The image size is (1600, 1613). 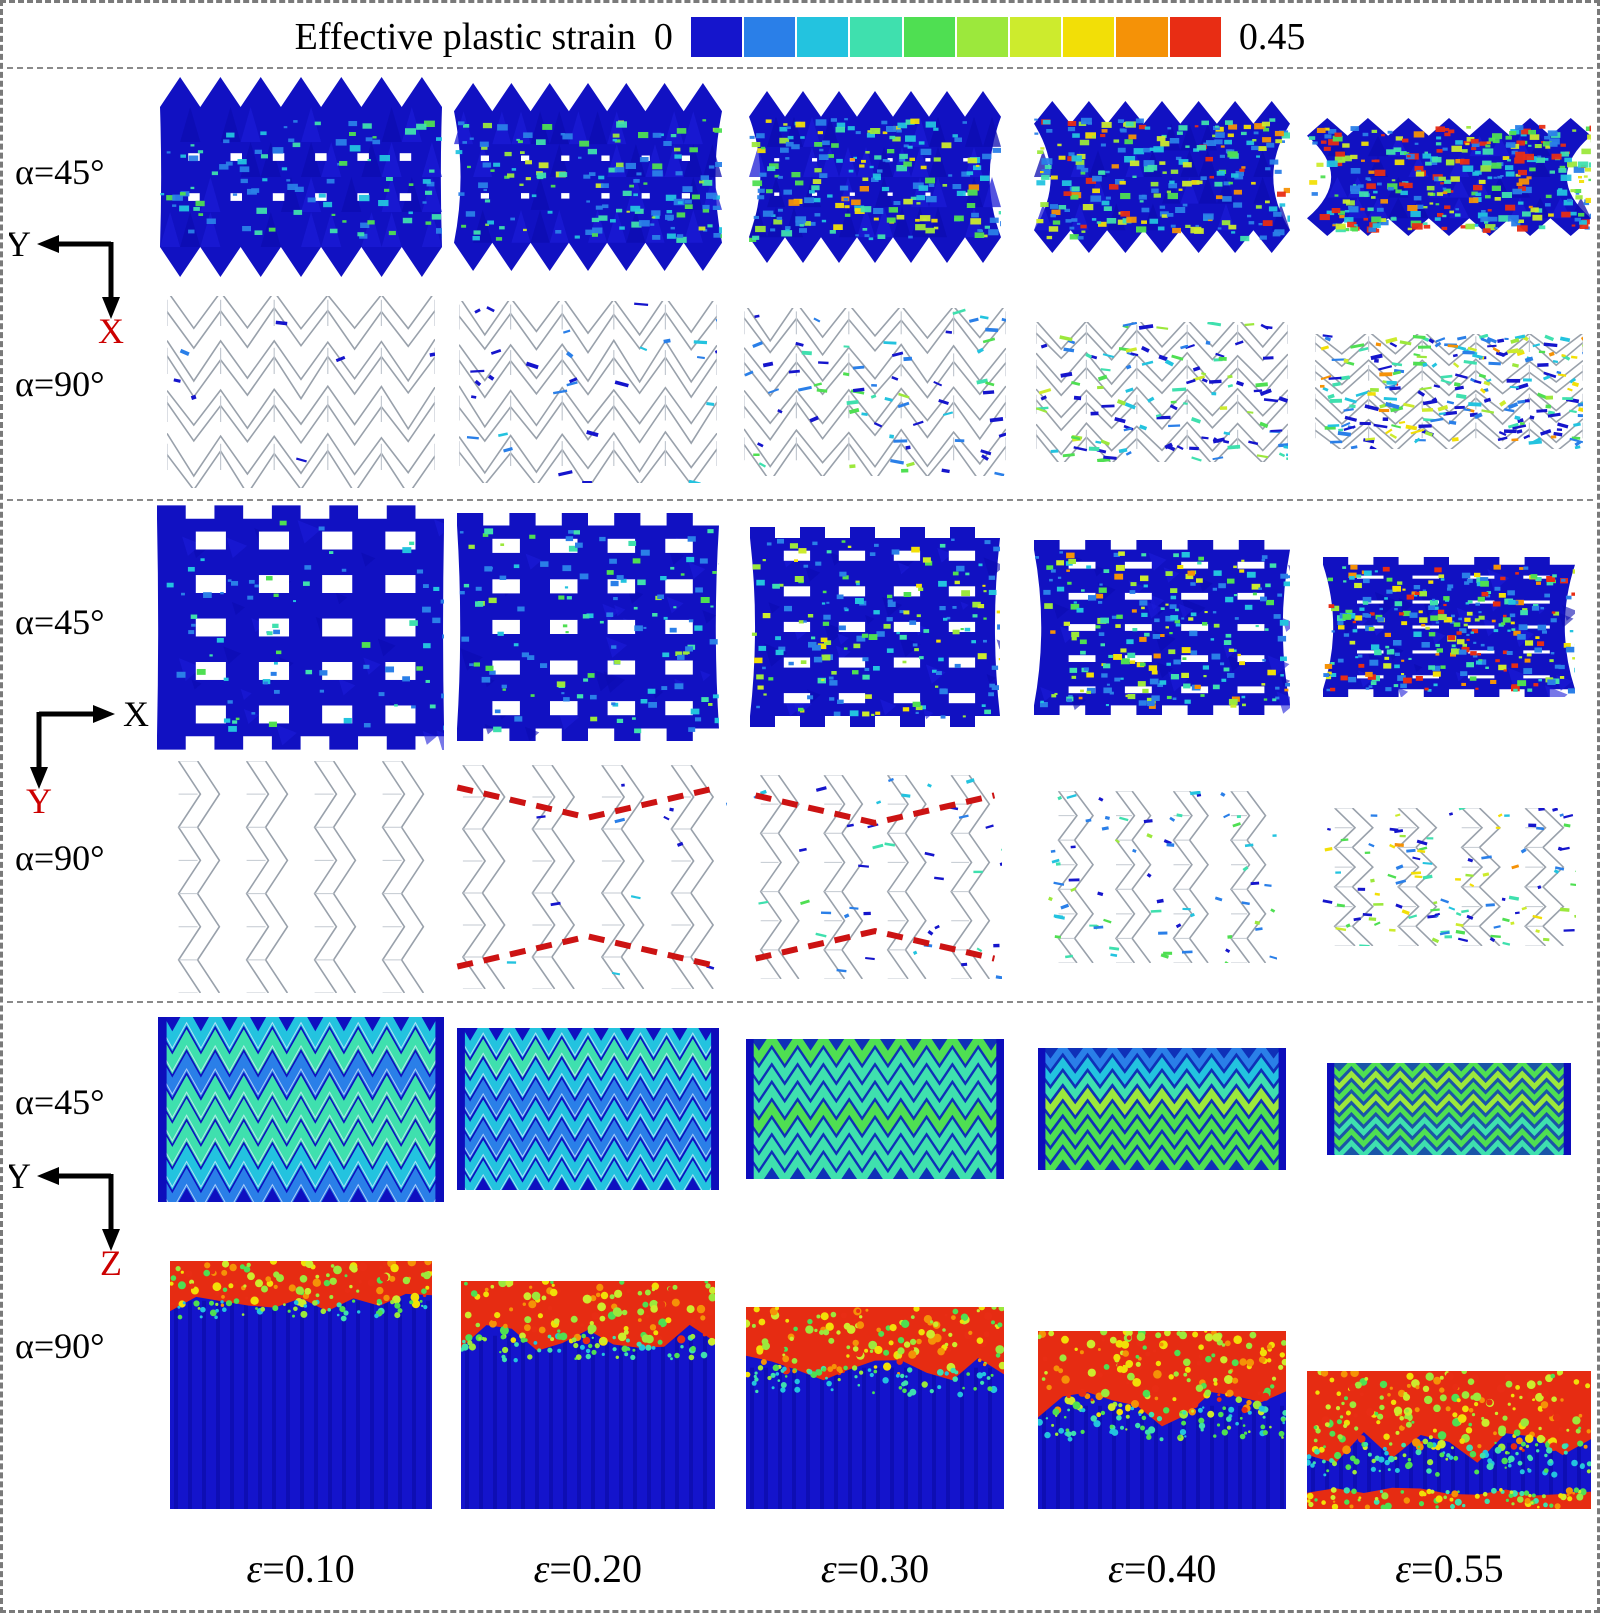 What do you see at coordinates (1272, 37) in the screenshot?
I see `legend-max: 0.45` at bounding box center [1272, 37].